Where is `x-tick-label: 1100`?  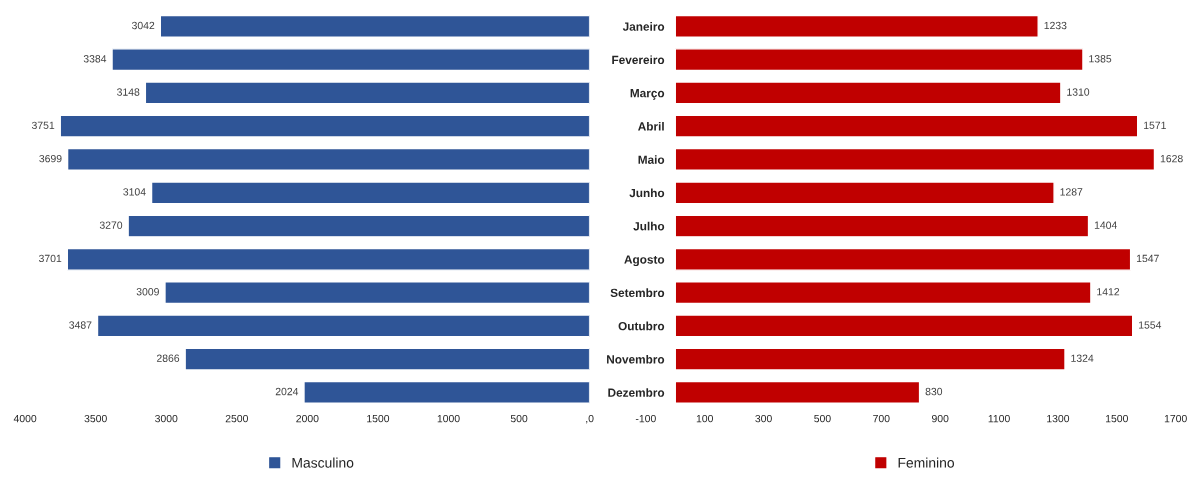 x-tick-label: 1100 is located at coordinates (999, 418).